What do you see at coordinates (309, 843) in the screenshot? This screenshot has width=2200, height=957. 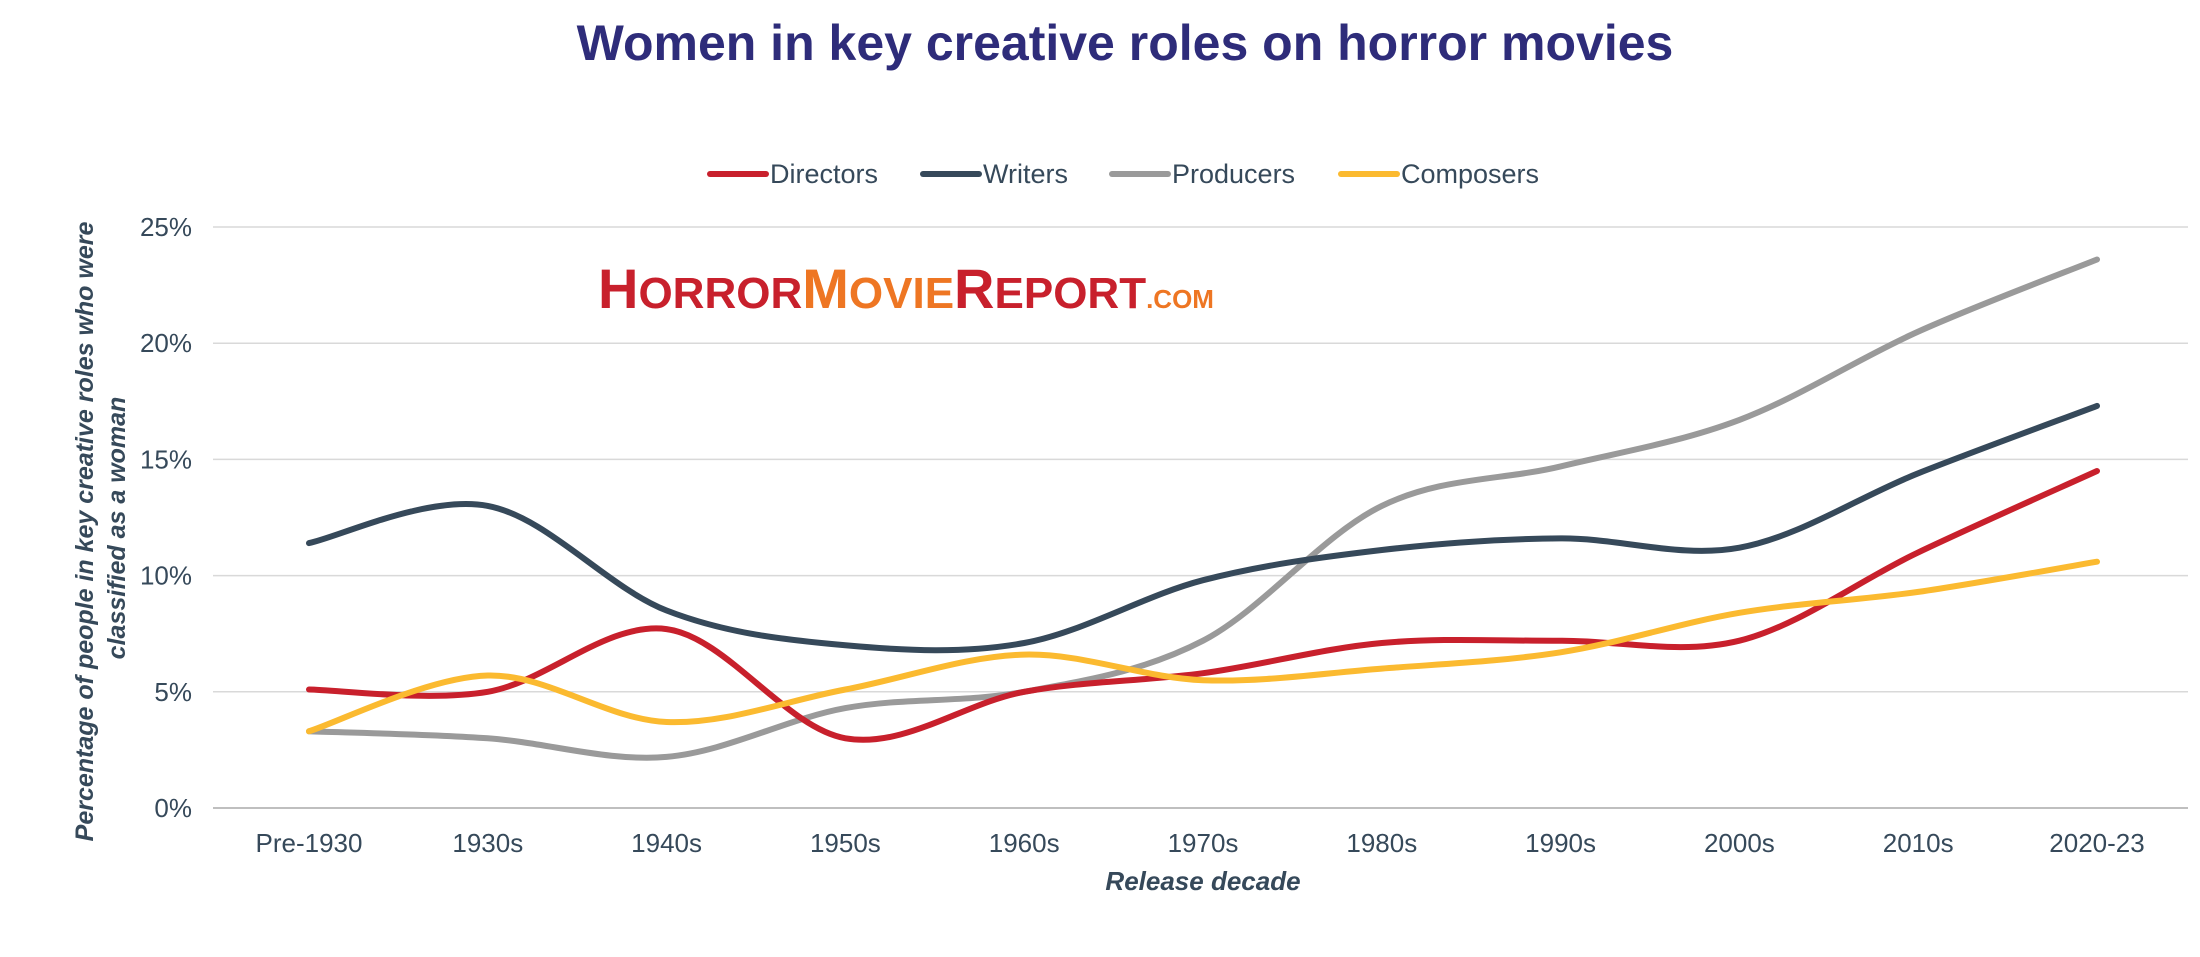 I see `x-tick-label: Pre-1930` at bounding box center [309, 843].